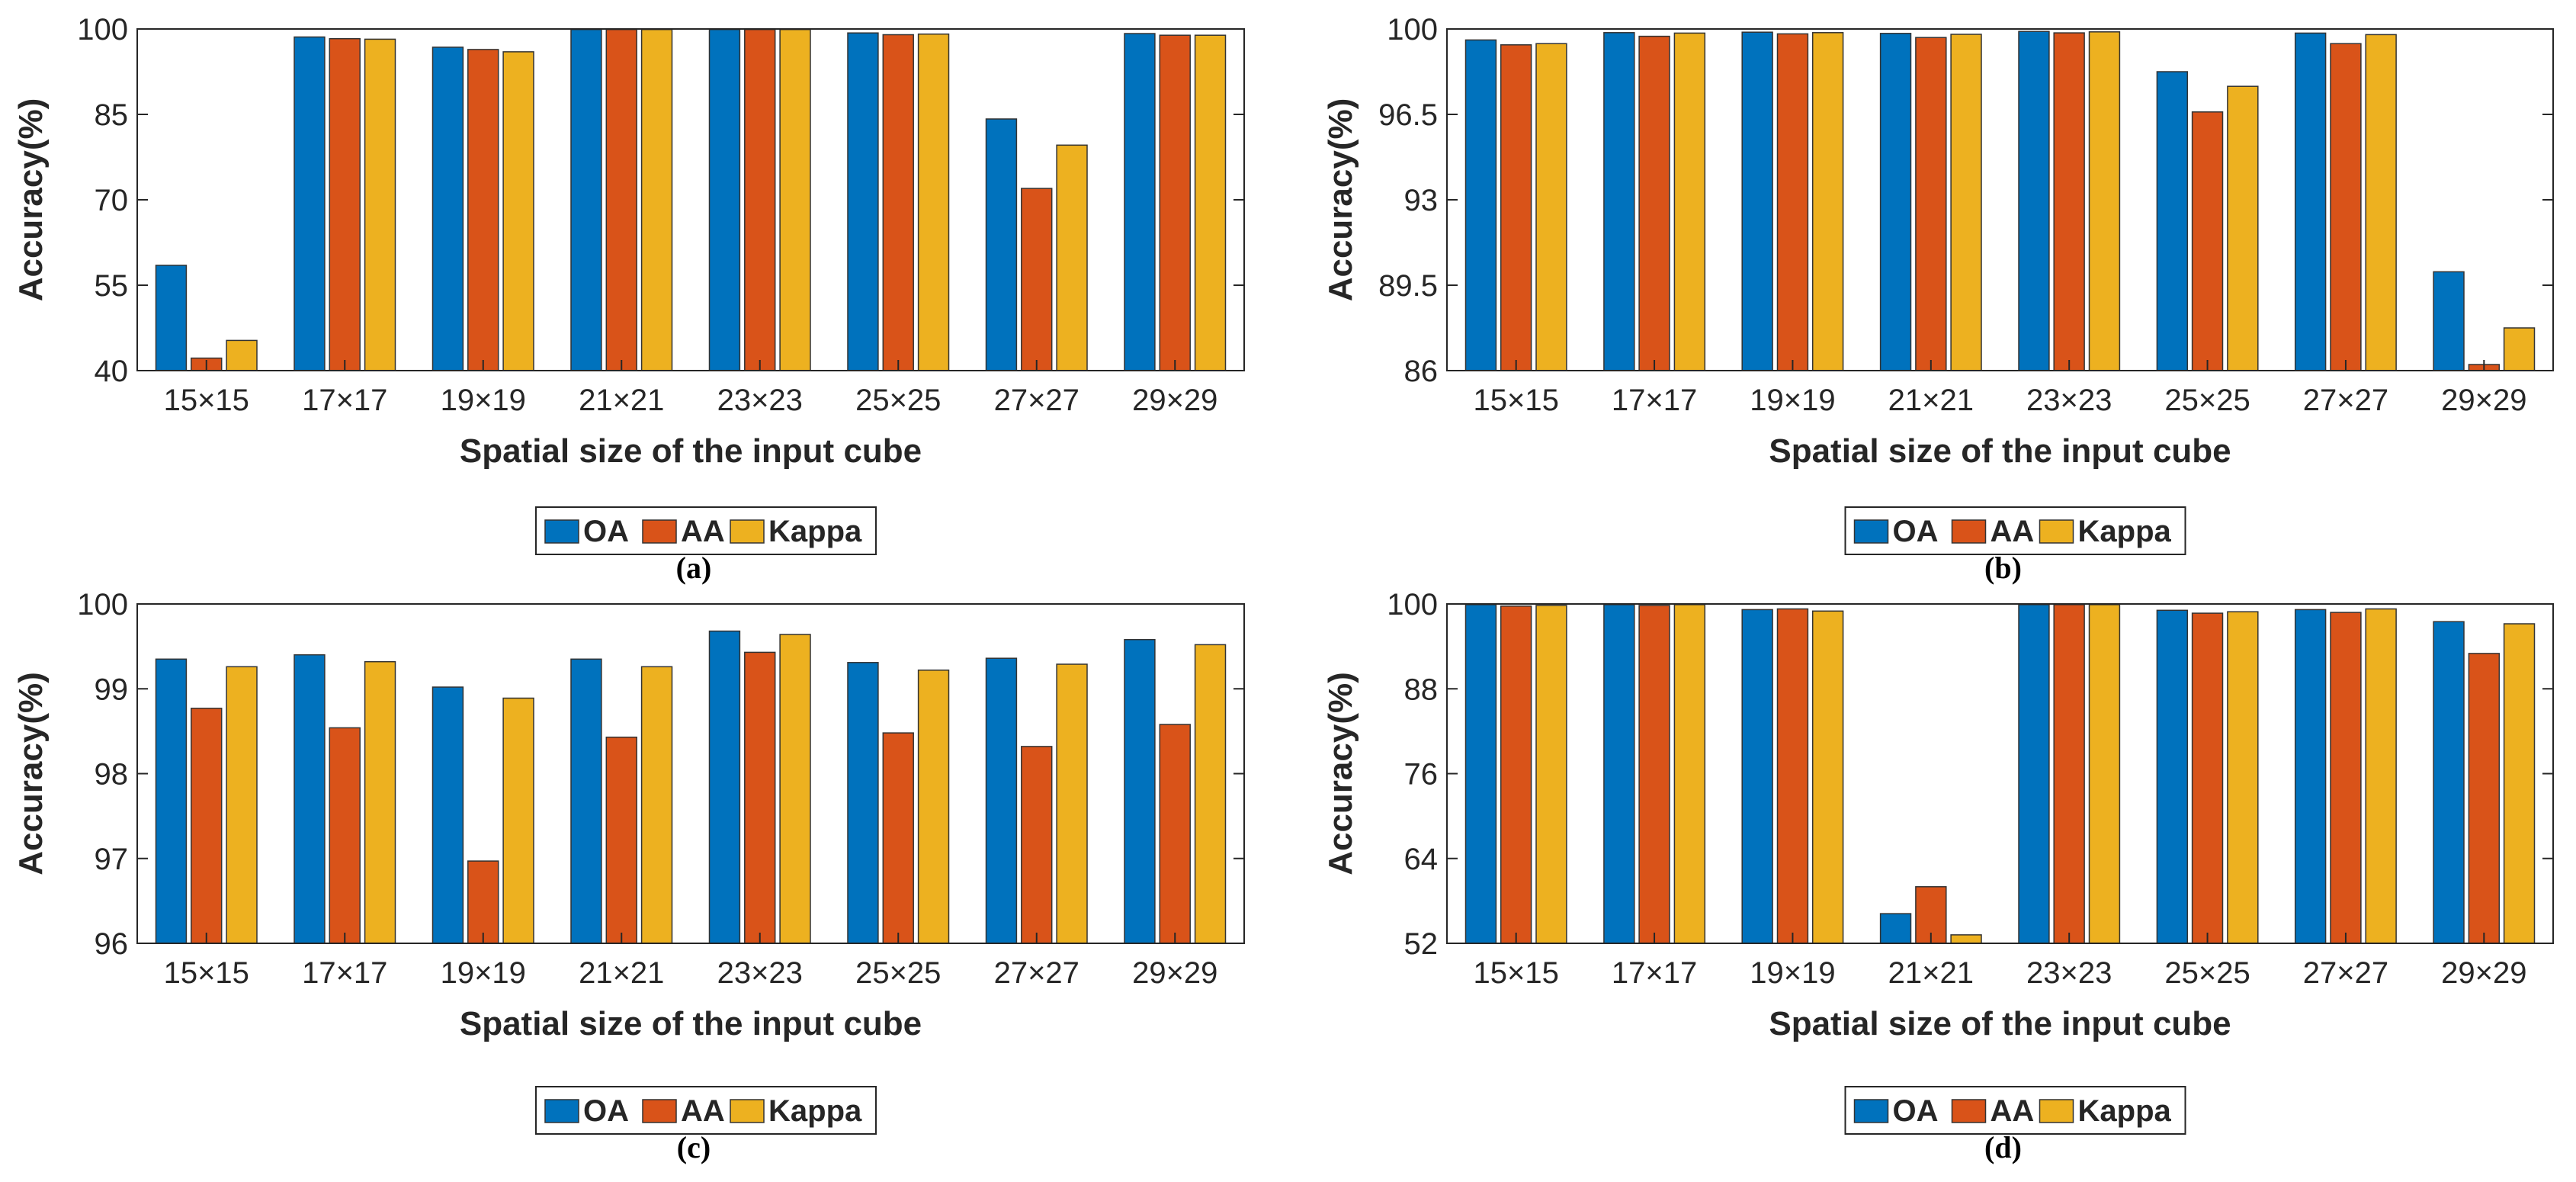 The width and height of the screenshot is (2576, 1182). Describe the element at coordinates (694, 568) in the screenshot. I see `panel-label: (a)` at that location.